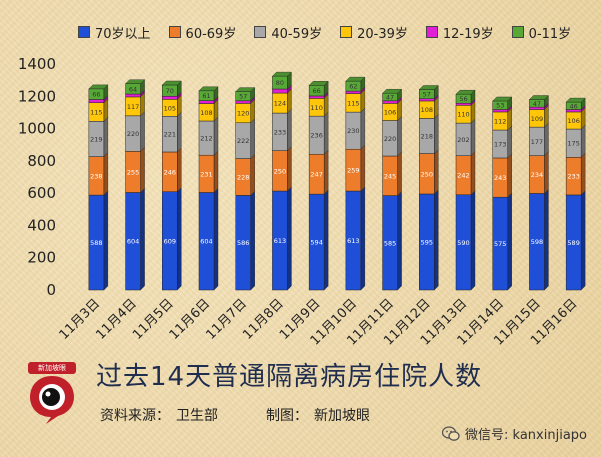  I want to click on bar-data-label: 105, so click(170, 108).